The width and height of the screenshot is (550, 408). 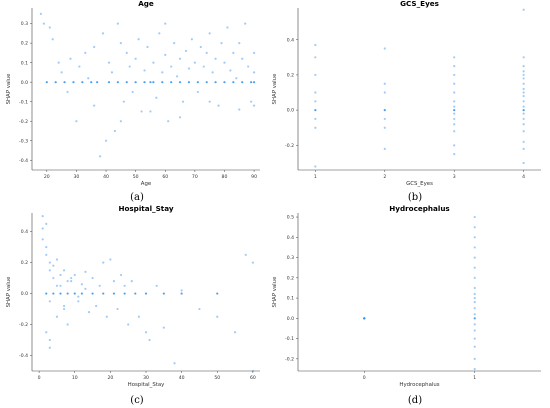 What do you see at coordinates (137, 197) in the screenshot?
I see `panel-caption: (a)` at bounding box center [137, 197].